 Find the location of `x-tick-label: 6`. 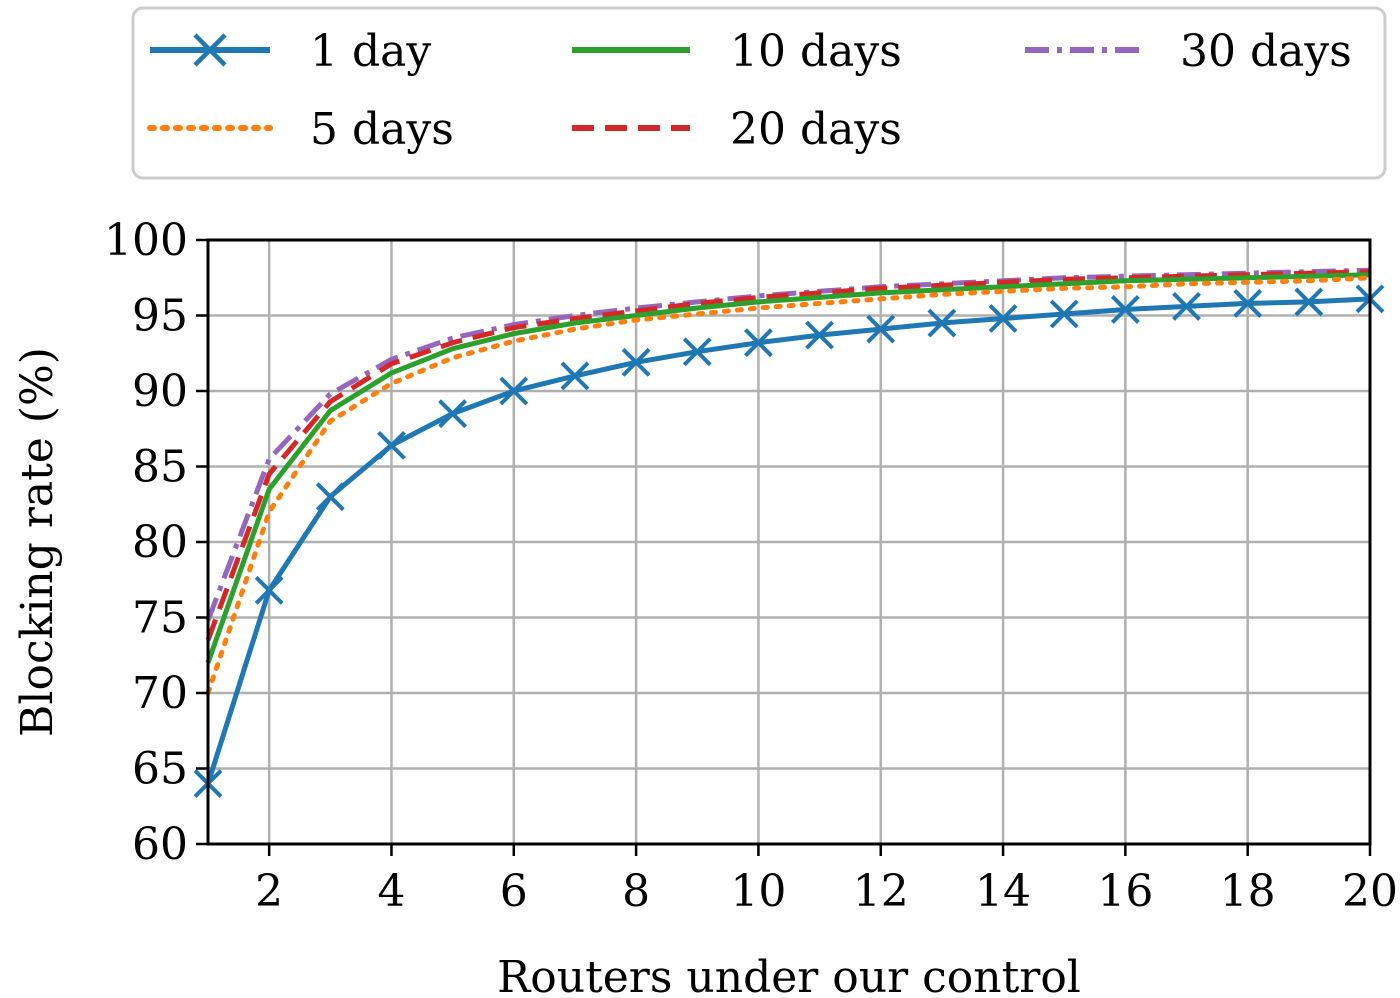

x-tick-label: 6 is located at coordinates (514, 891).